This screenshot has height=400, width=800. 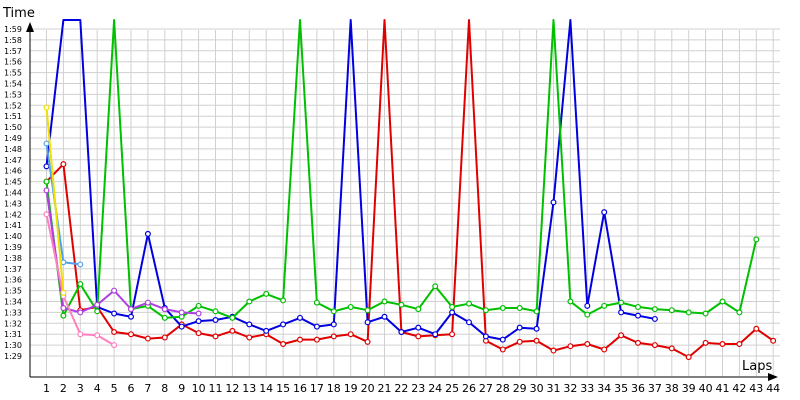 I want to click on x-tick-label: 15, so click(x=283, y=388).